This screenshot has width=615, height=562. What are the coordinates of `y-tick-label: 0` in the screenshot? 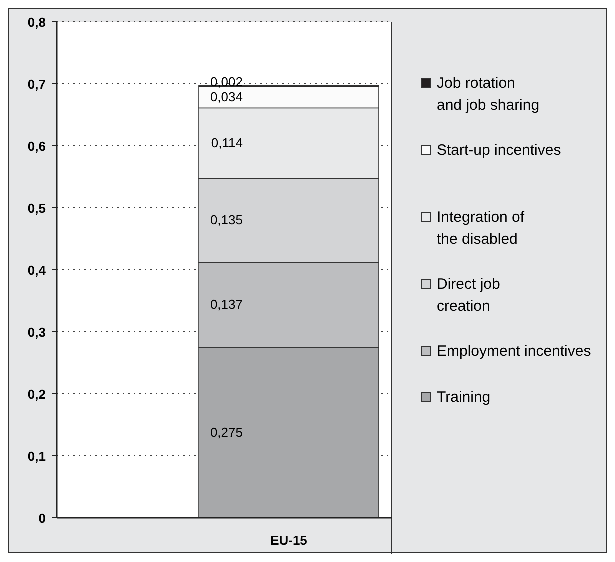 It's located at (42, 518).